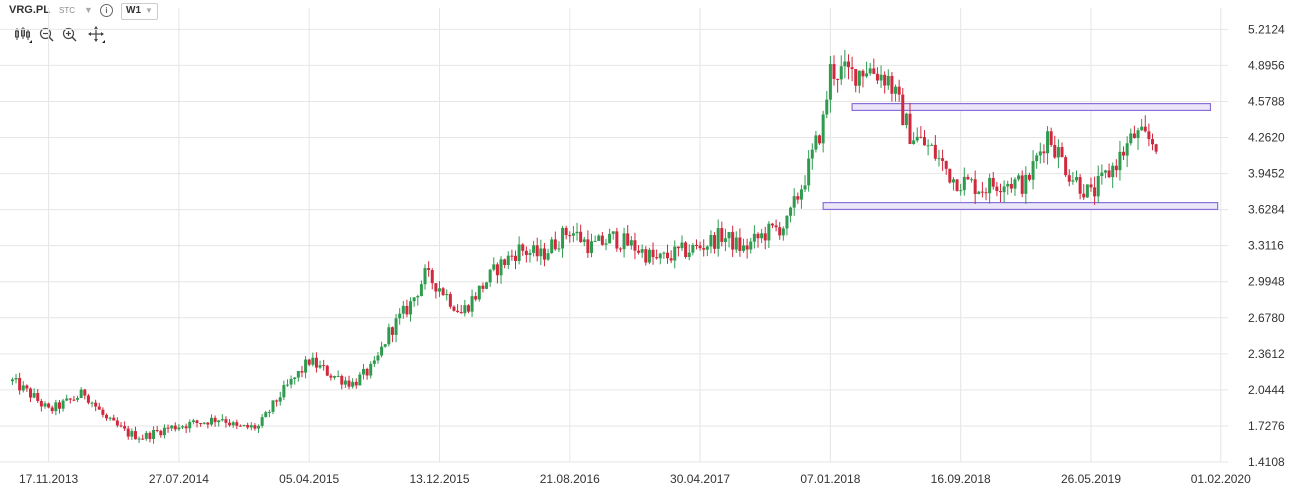  Describe the element at coordinates (29, 10) in the screenshot. I see `symbol-label: VRG.PL` at that location.